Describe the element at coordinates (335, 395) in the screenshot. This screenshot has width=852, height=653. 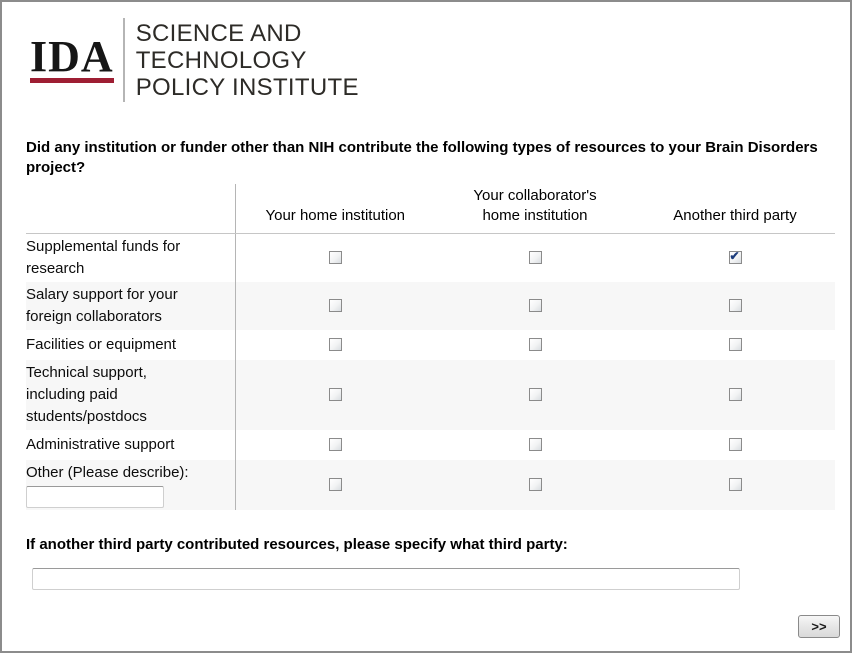
I see `checkbox-technical-home` at that location.